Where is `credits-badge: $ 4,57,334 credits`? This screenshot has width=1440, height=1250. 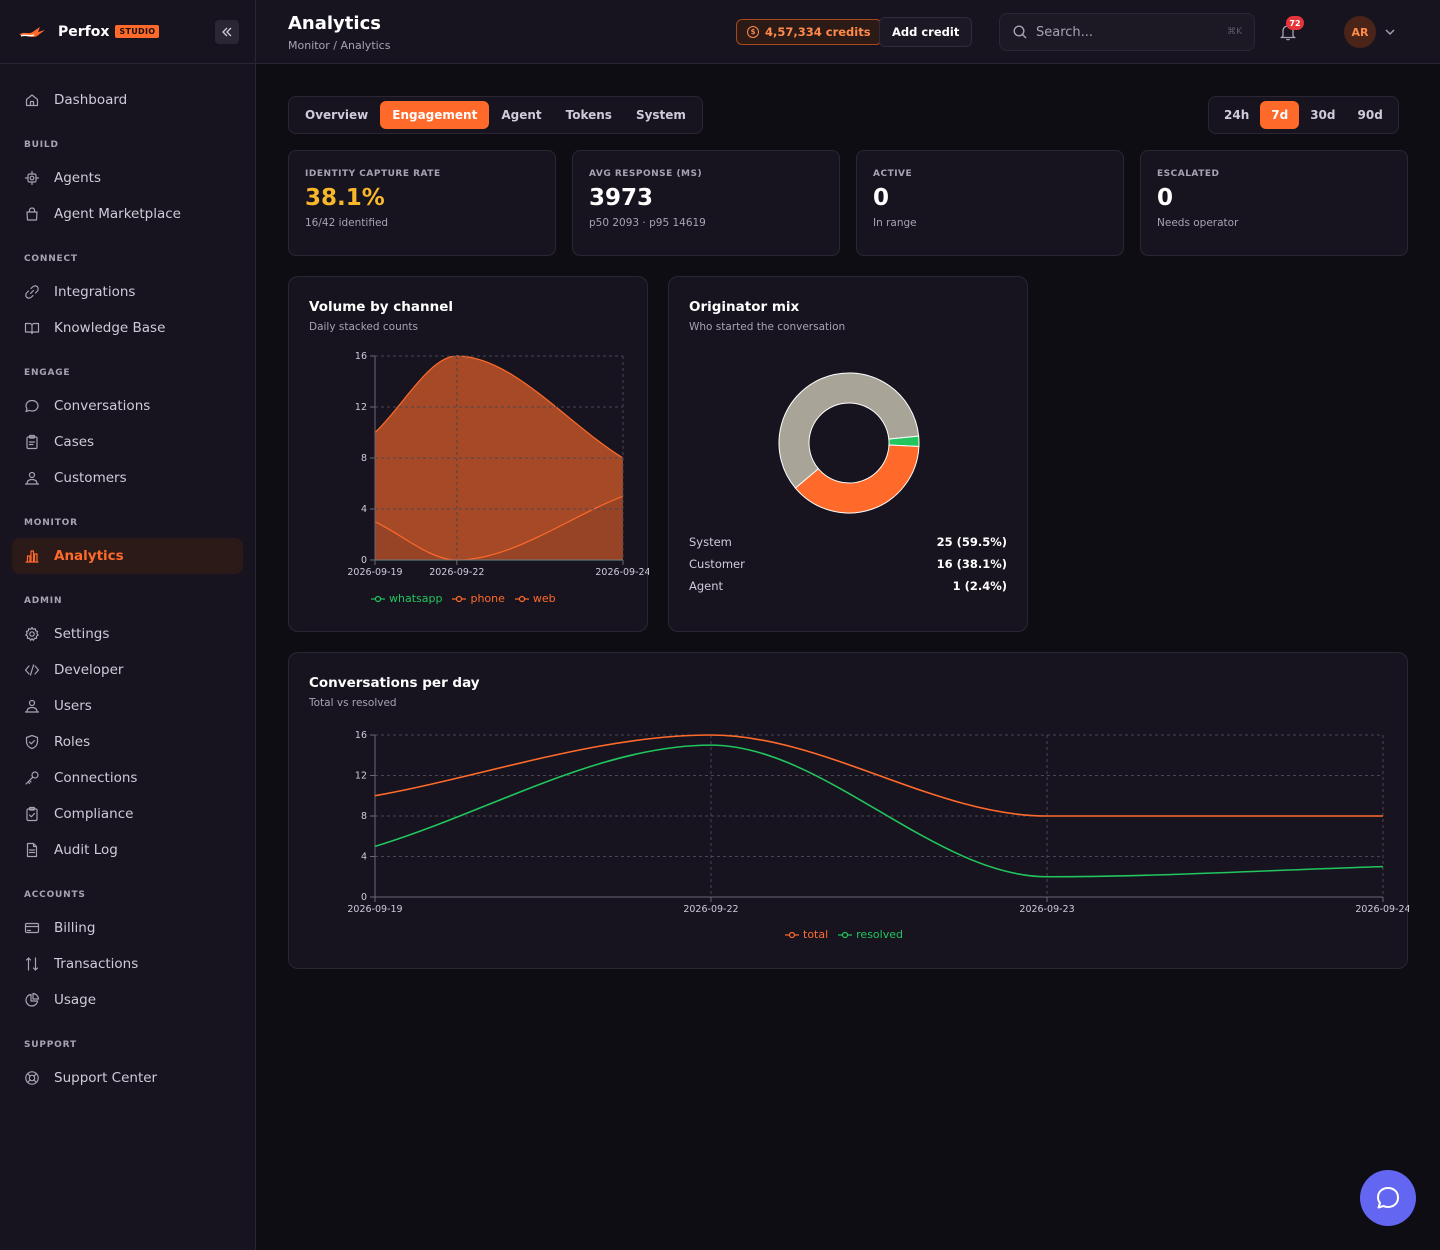 credits-badge: $ 4,57,334 credits is located at coordinates (809, 32).